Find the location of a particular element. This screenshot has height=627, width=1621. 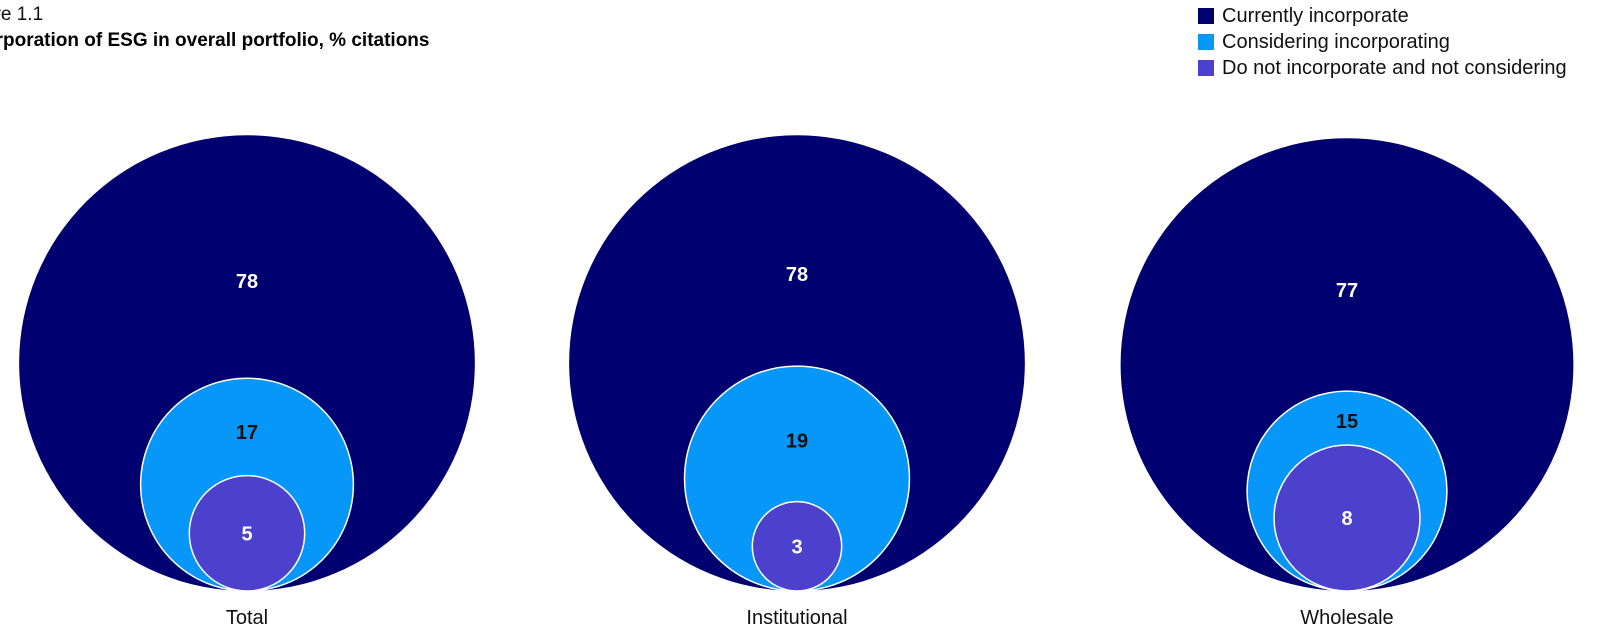

bubble-institutional-not-considering is located at coordinates (797, 546).